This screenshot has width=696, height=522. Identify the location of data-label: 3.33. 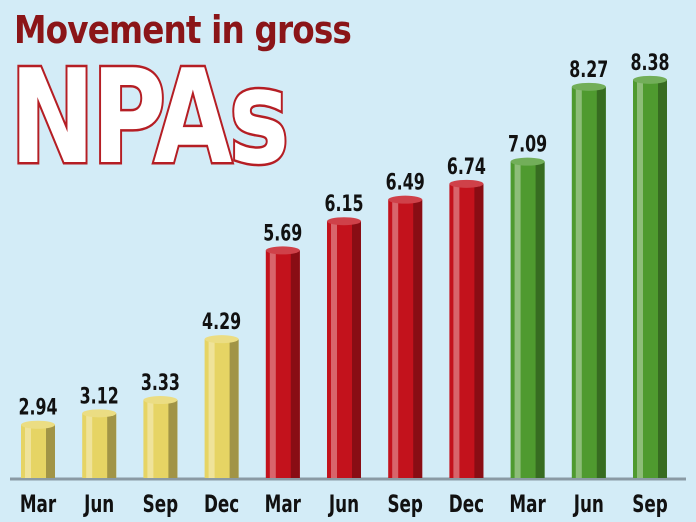
(160, 382).